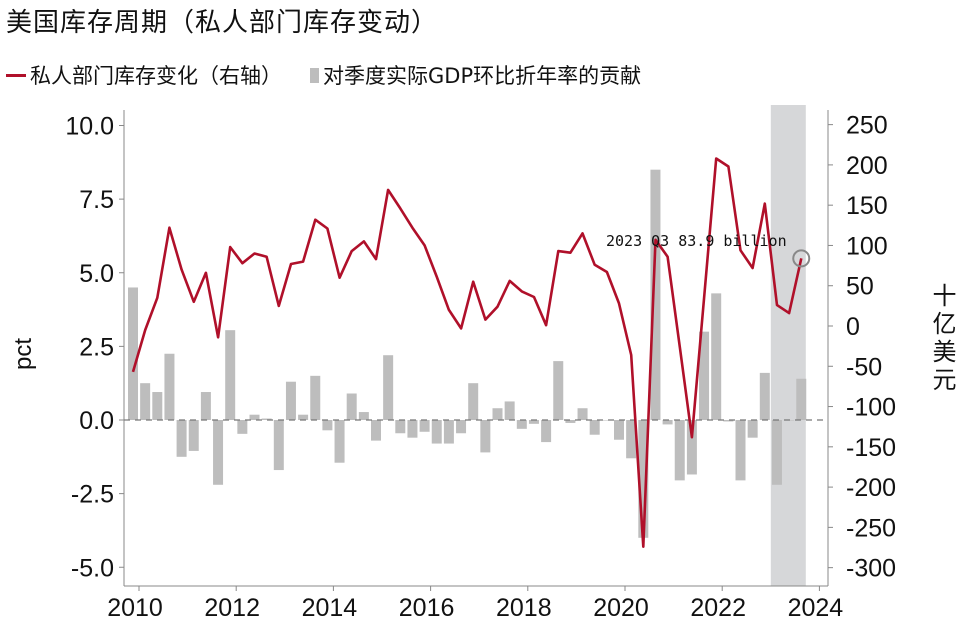 The image size is (960, 630). Describe the element at coordinates (867, 166) in the screenshot. I see `y-right-tick-label: 200` at that location.